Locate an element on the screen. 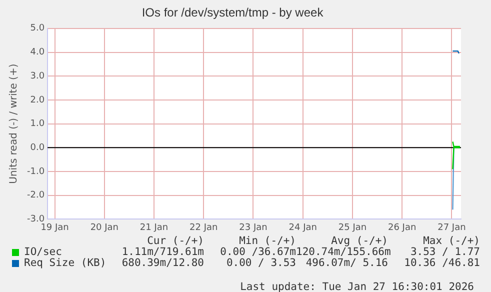 The height and width of the screenshot is (292, 491). text: 0.00 / 3.53 is located at coordinates (260, 263).